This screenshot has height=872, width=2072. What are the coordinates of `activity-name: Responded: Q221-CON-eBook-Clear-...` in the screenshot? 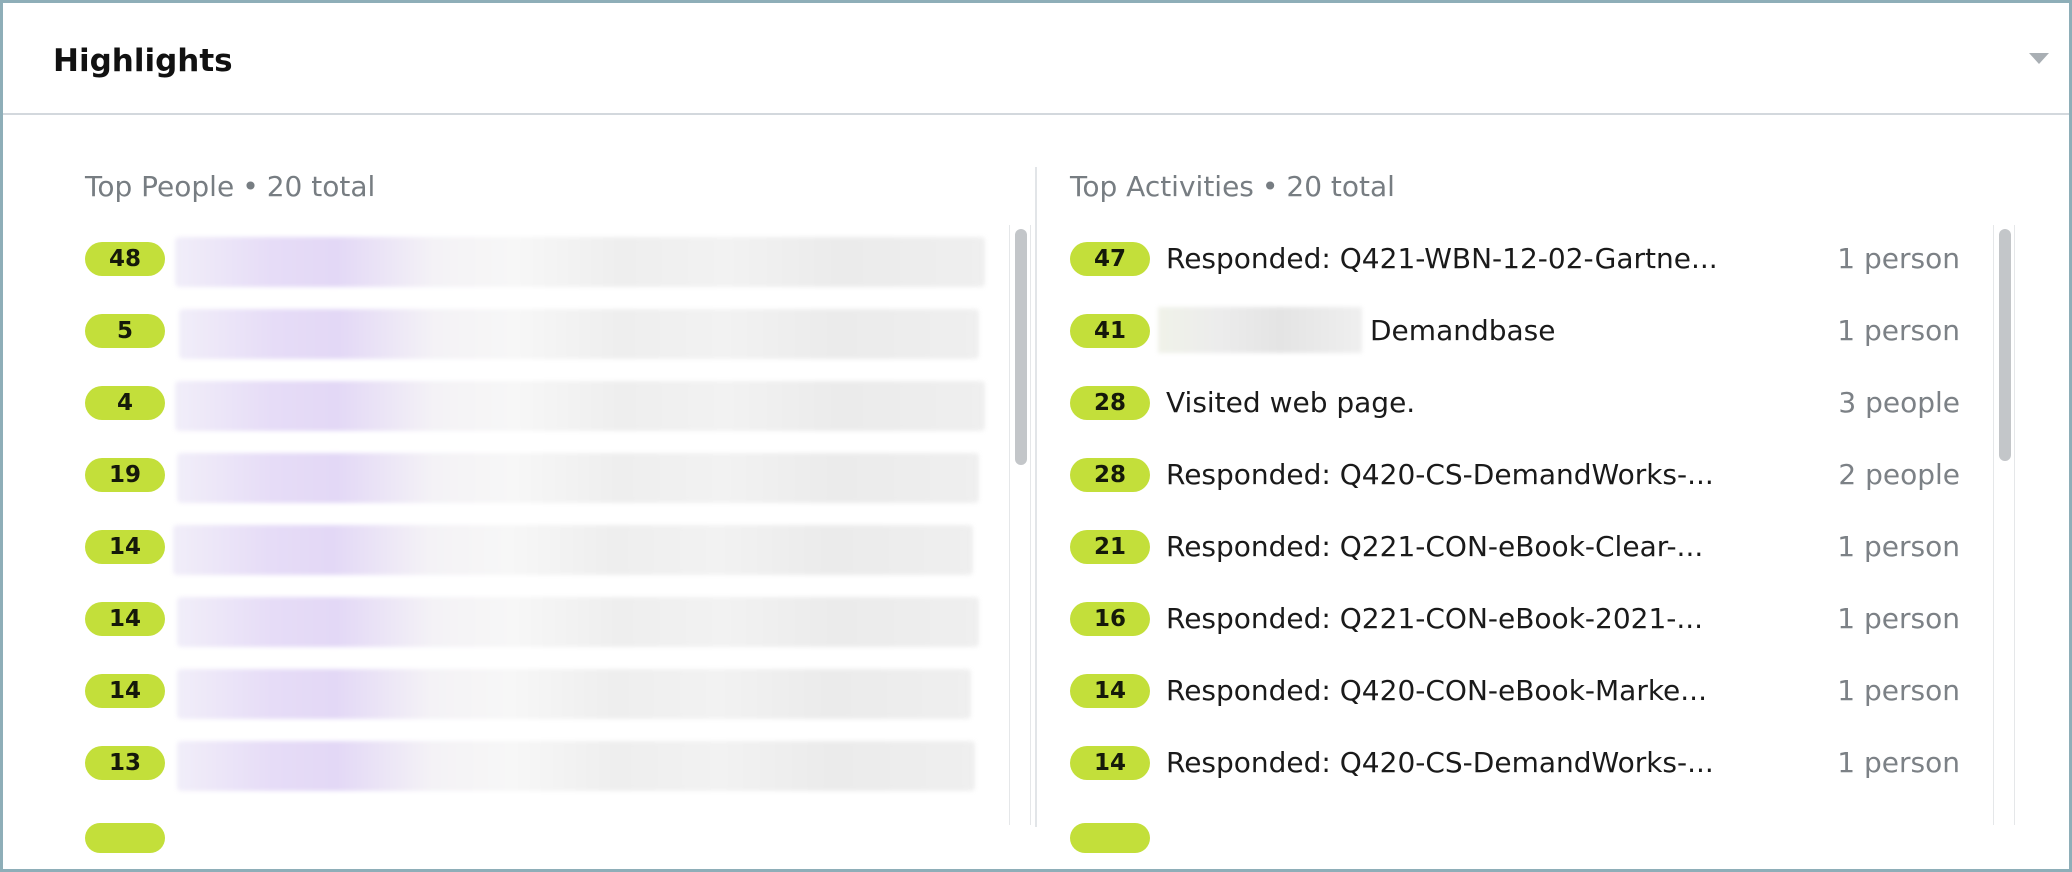 It's located at (1435, 546).